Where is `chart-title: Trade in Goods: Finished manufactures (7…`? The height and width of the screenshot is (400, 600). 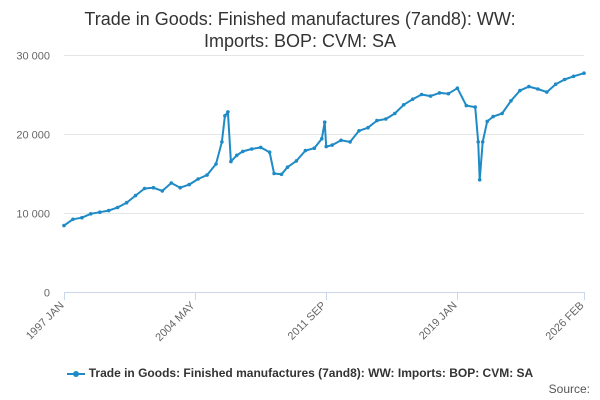
chart-title: Trade in Goods: Finished manufactures (7… is located at coordinates (300, 30).